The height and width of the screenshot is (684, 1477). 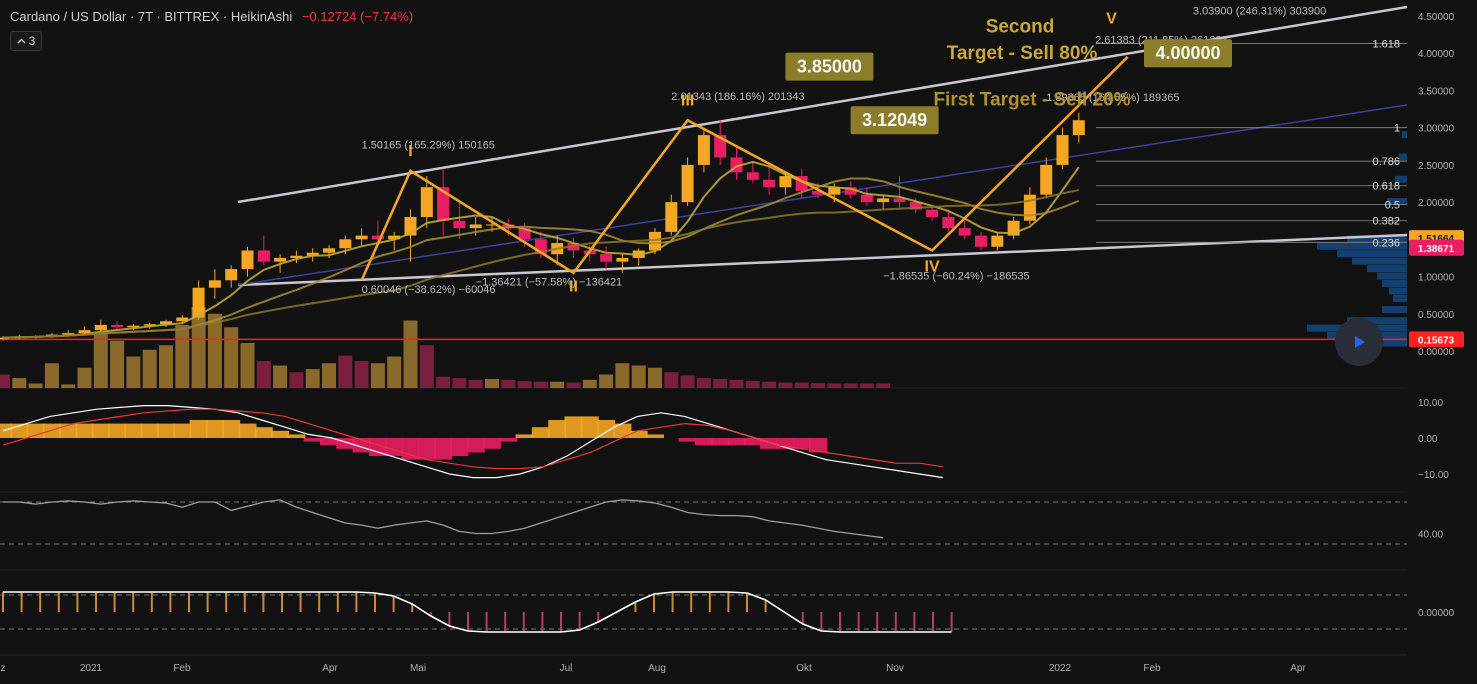 I want to click on measurement-label: 2.01343 (186.16%) 201343, so click(x=737, y=97).